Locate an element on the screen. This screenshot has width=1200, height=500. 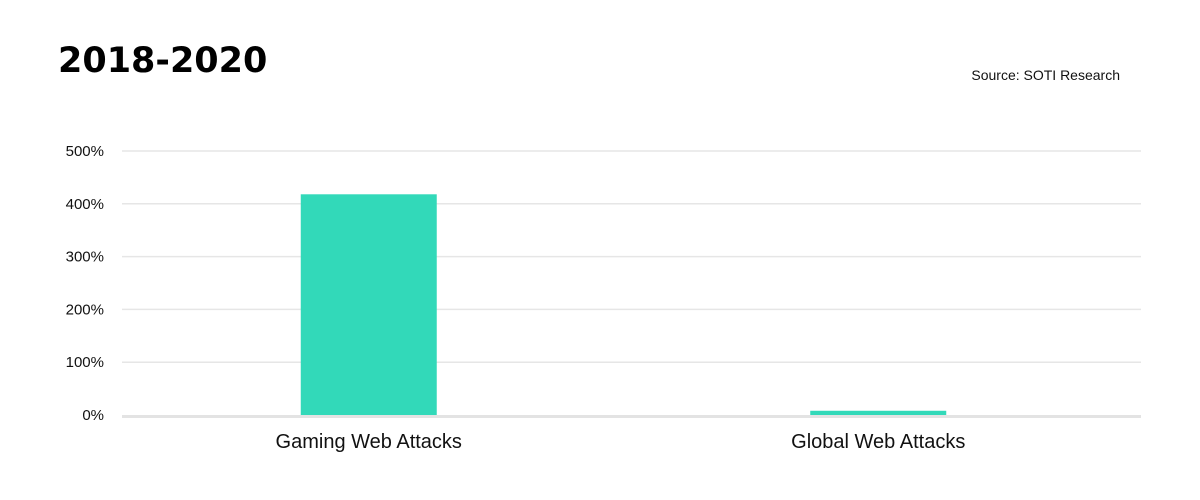
x-category-label: Gaming Web Attacks is located at coordinates (369, 442).